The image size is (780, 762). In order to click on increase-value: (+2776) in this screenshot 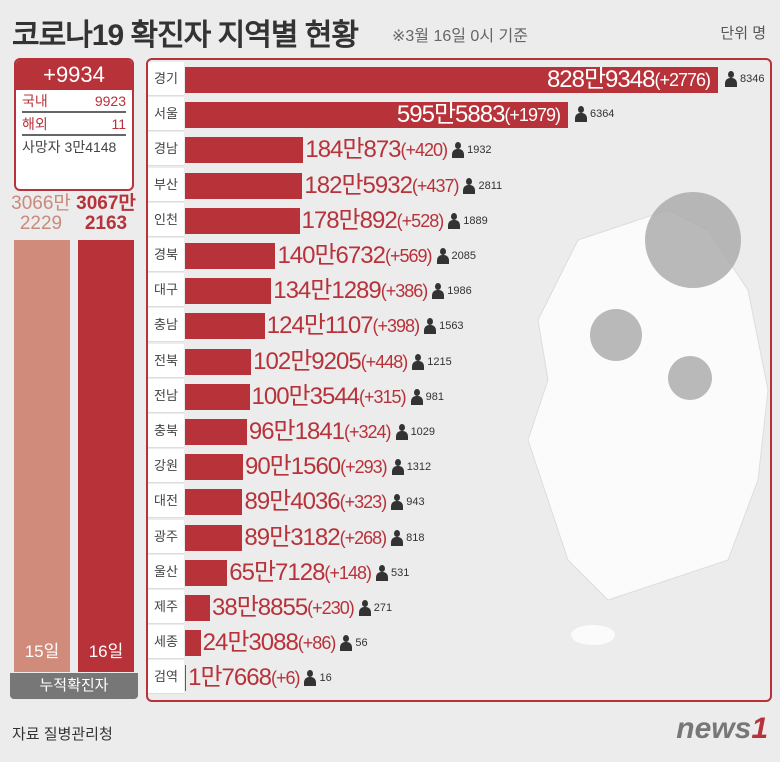, I will do `click(682, 80)`.